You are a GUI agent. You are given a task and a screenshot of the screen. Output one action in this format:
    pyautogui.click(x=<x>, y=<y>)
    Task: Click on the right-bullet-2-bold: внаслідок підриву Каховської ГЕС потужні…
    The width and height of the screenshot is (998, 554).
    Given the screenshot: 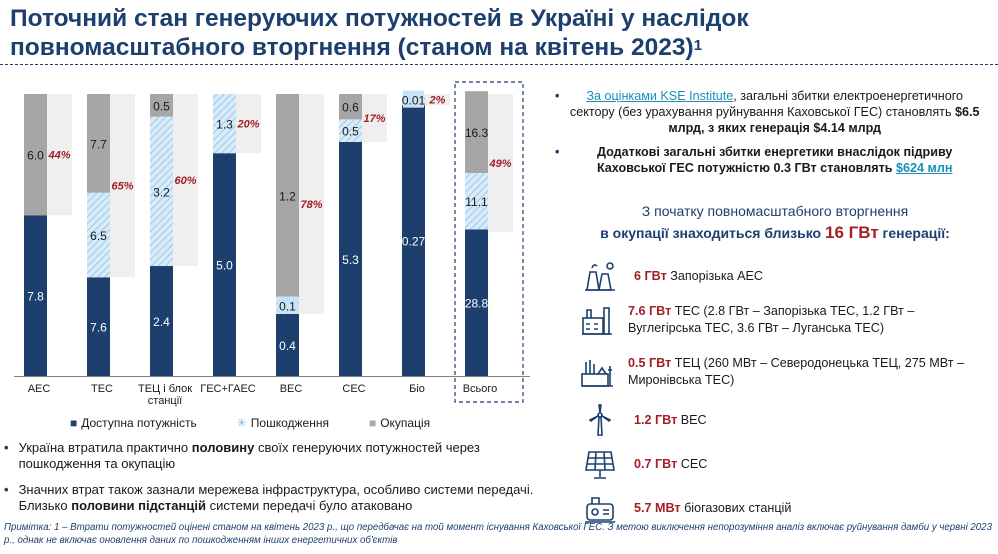 What is the action you would take?
    pyautogui.click(x=774, y=160)
    